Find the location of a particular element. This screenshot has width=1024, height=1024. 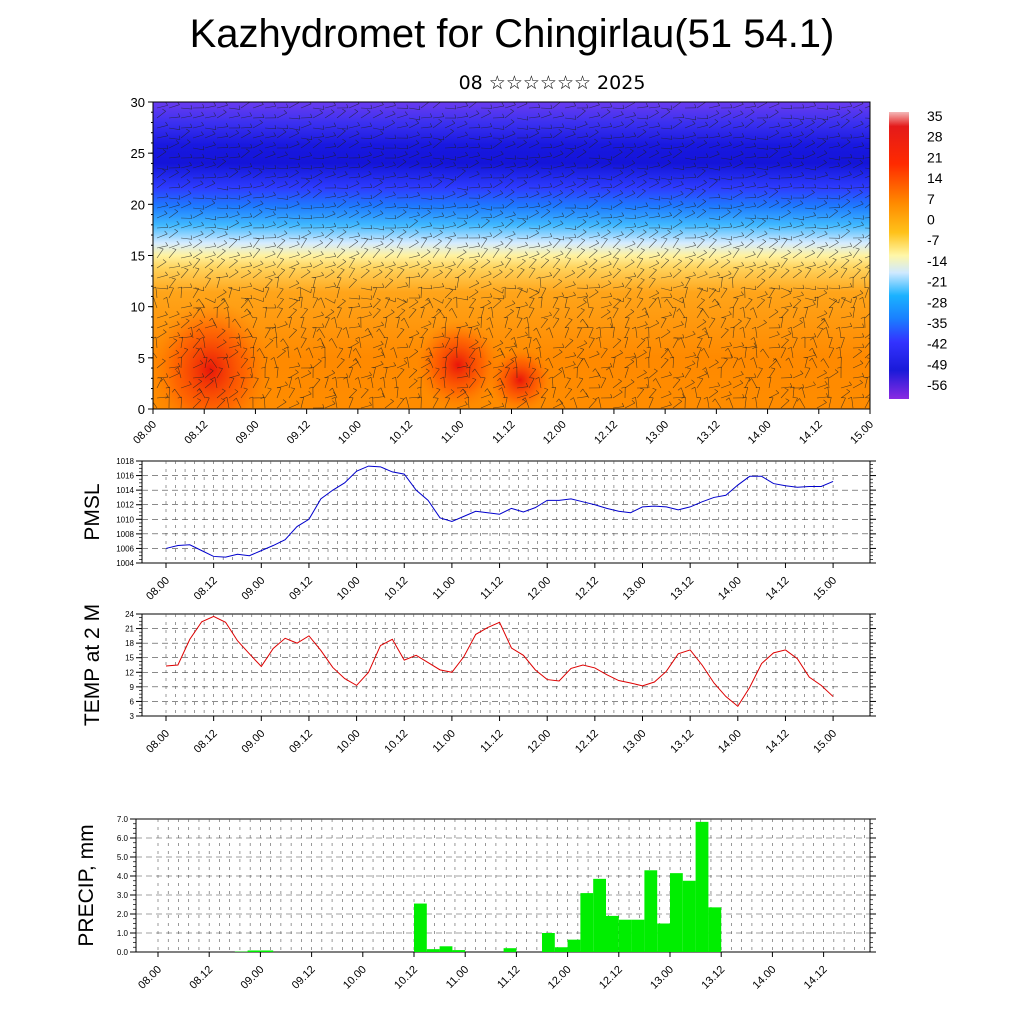

precip-bar is located at coordinates (625, 935).